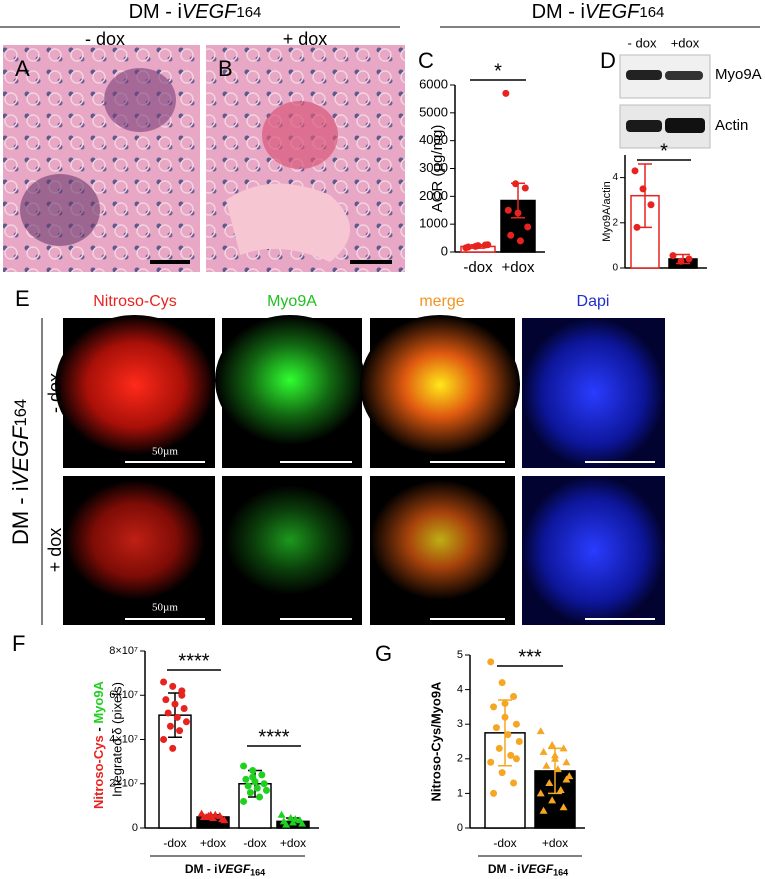 The image size is (765, 879). Describe the element at coordinates (593, 301) in the screenshot. I see `column-label: Dapi` at that location.